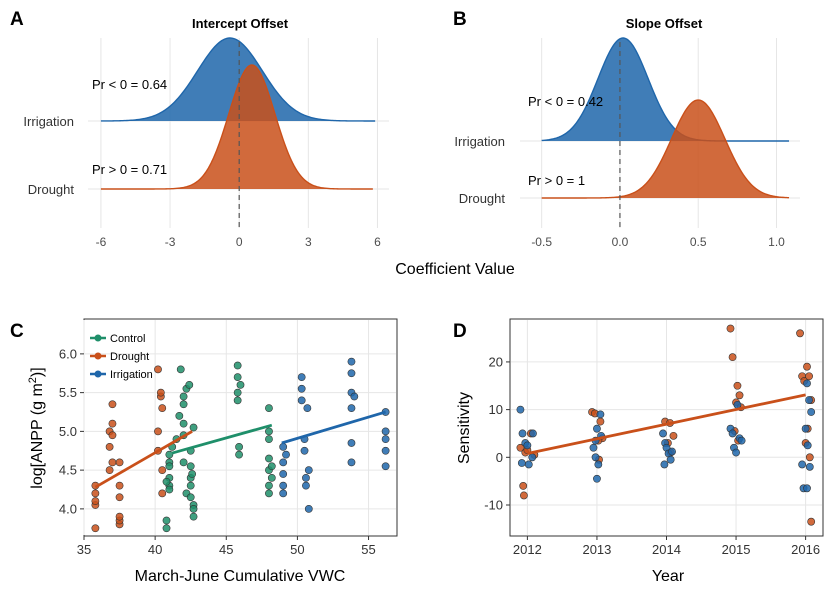 The height and width of the screenshot is (600, 840). Describe the element at coordinates (776, 242) in the screenshot. I see `x-tick-label: 1.0` at that location.